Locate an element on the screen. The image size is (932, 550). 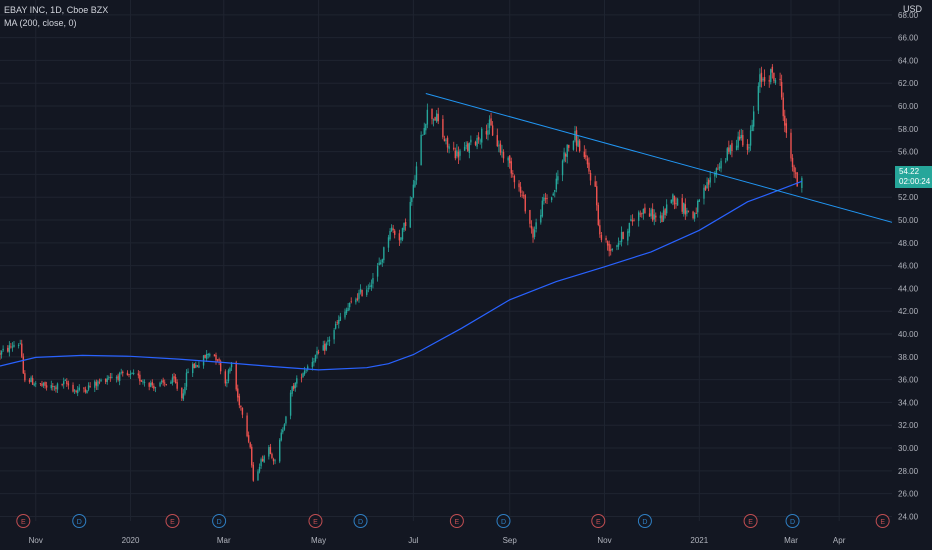
countdown-timer: 02:00:24 is located at coordinates (915, 181).